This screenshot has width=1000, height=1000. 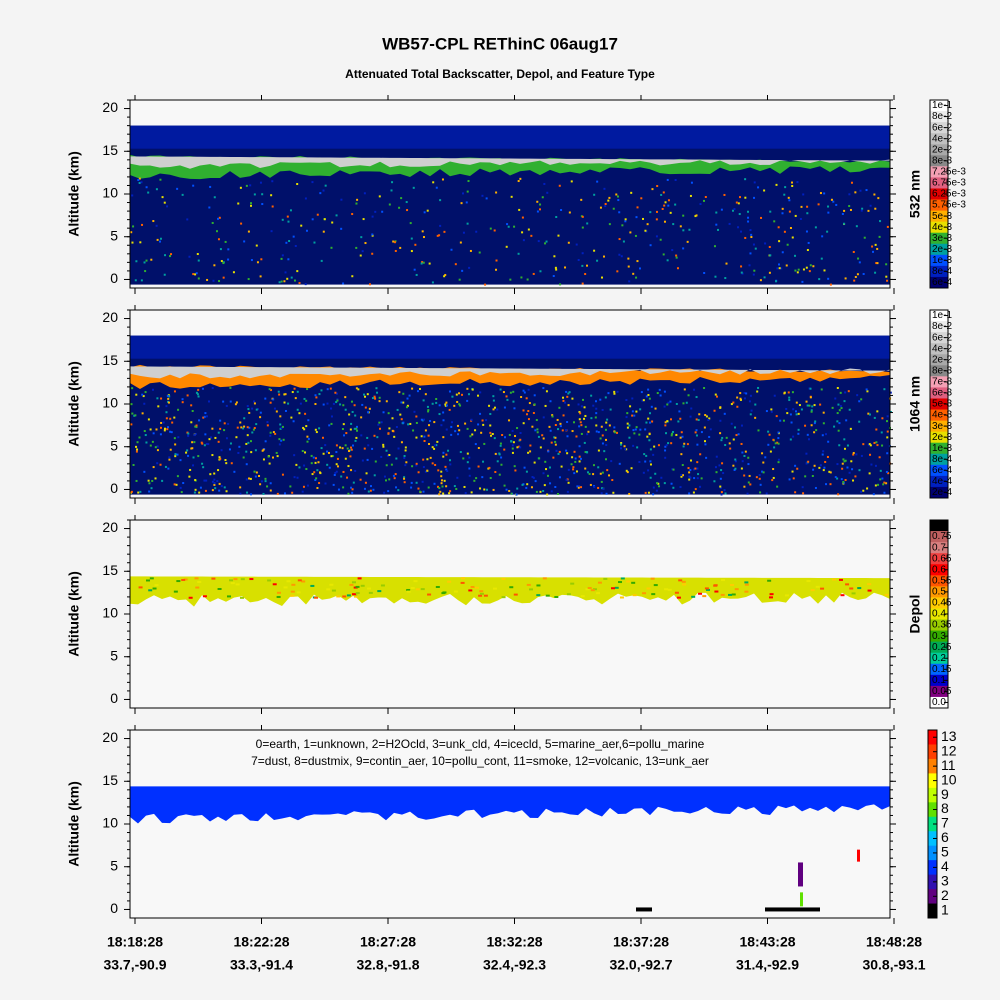 What do you see at coordinates (939, 680) in the screenshot?
I see `colorbar-label: 0.1` at bounding box center [939, 680].